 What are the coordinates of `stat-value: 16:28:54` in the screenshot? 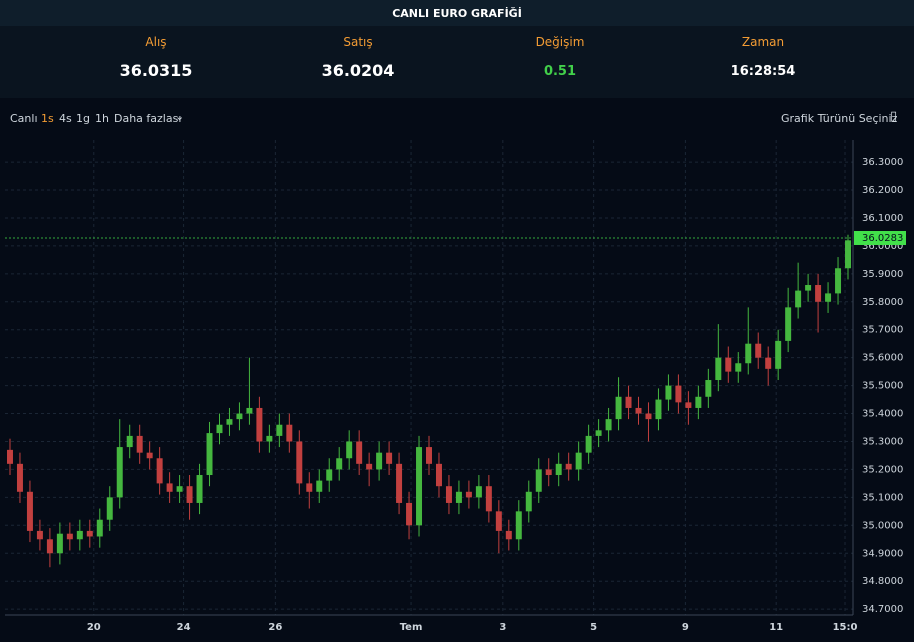 It's located at (763, 71).